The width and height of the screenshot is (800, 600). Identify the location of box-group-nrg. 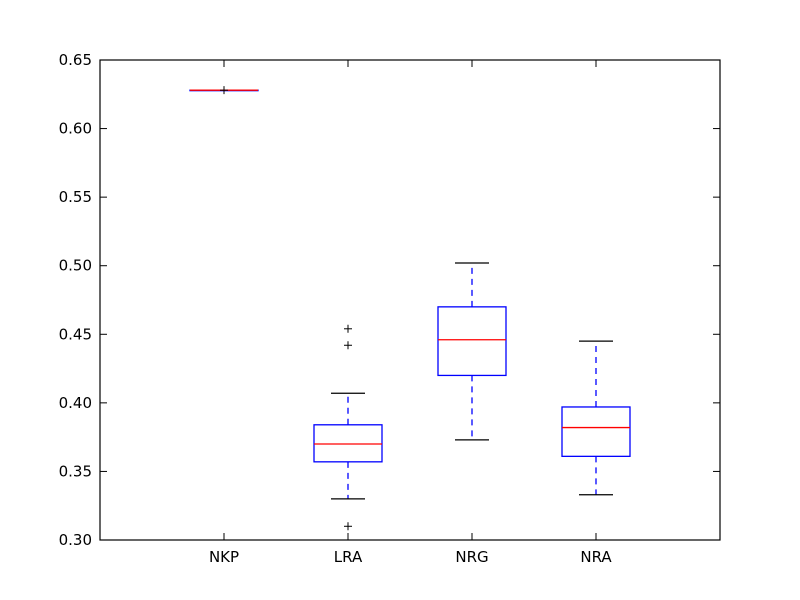
(472, 351).